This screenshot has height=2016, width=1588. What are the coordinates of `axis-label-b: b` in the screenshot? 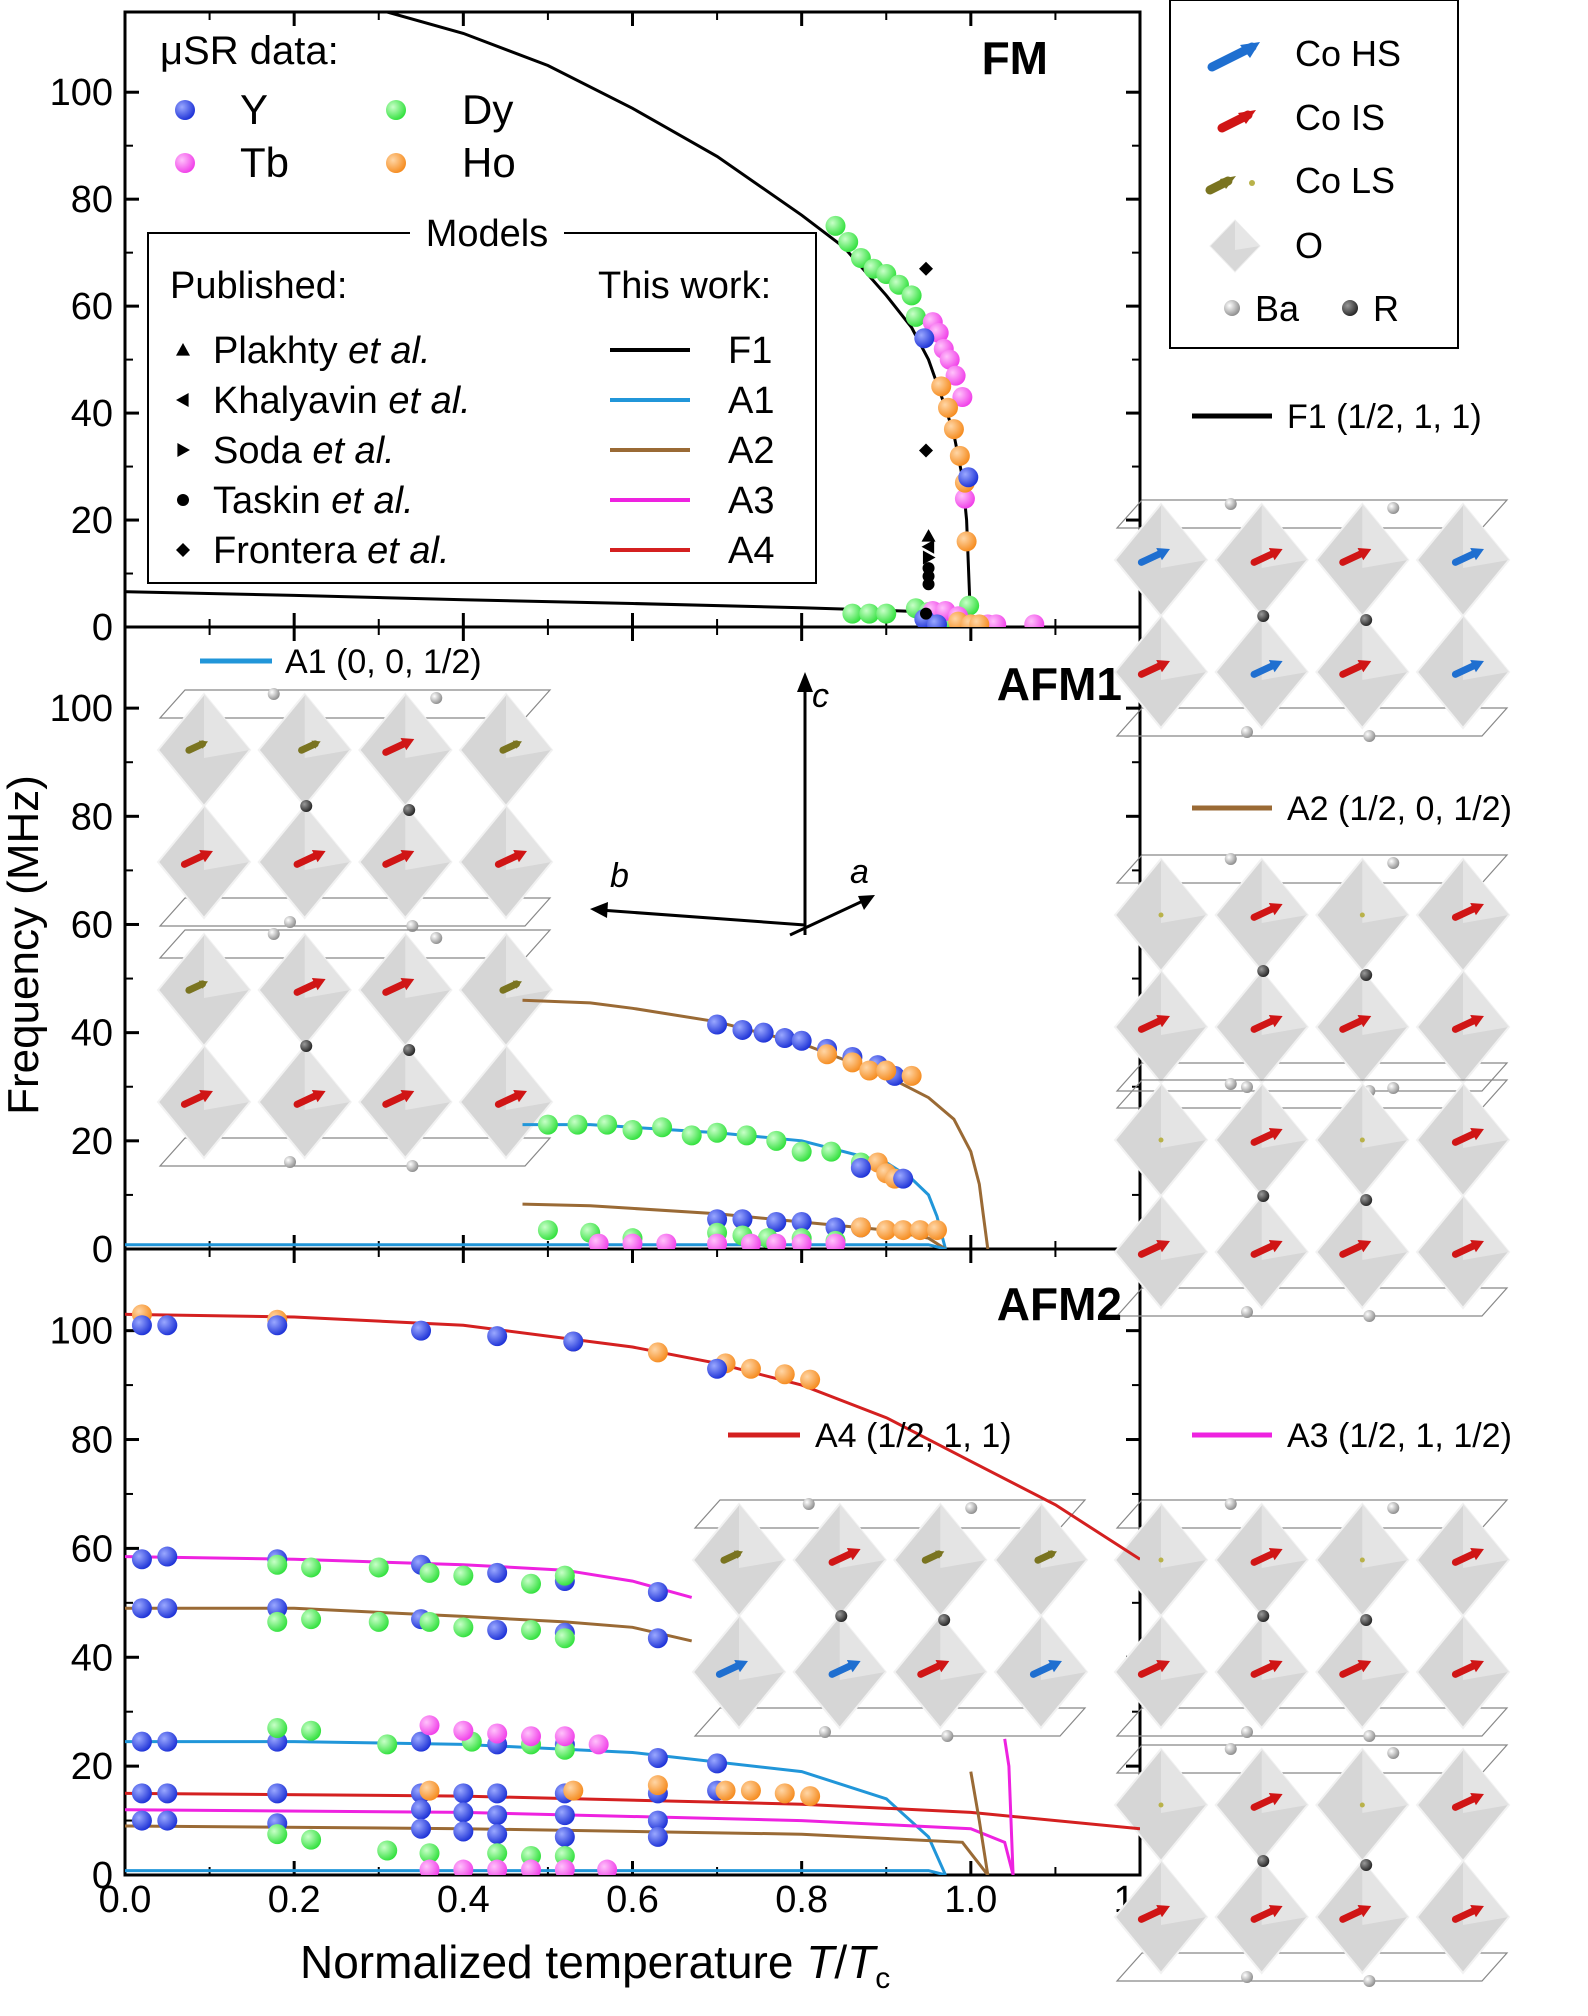 It's located at (619, 876).